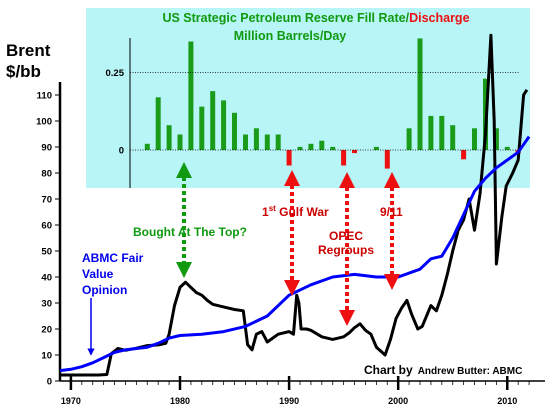  What do you see at coordinates (46, 174) in the screenshot?
I see `y-tick-label: 80` at bounding box center [46, 174].